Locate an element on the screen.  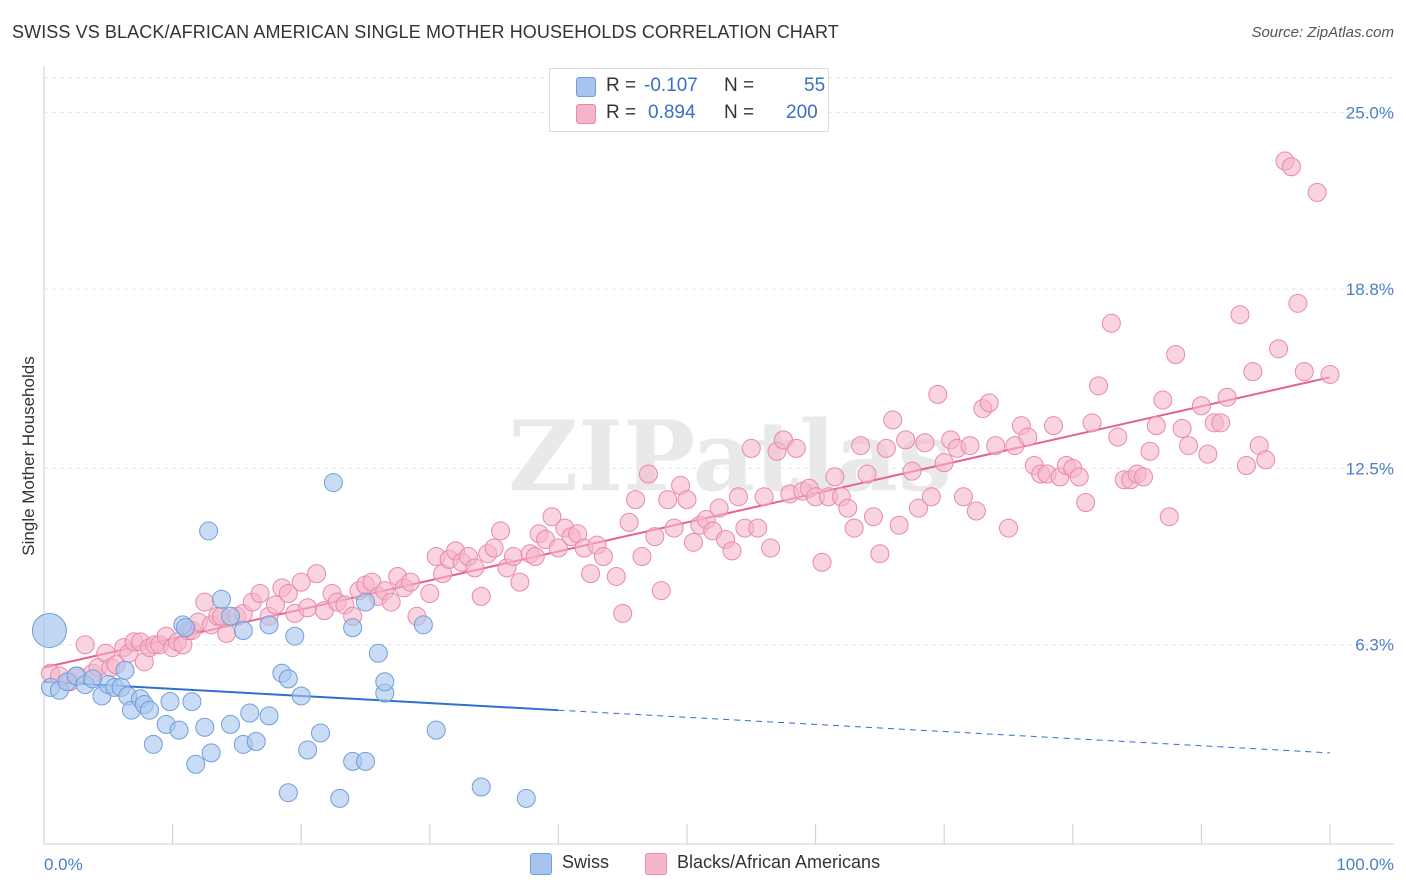
correlation-legend: R = -0.107 N = 55 R = 0.894 N = 200 is located at coordinates (689, 100).